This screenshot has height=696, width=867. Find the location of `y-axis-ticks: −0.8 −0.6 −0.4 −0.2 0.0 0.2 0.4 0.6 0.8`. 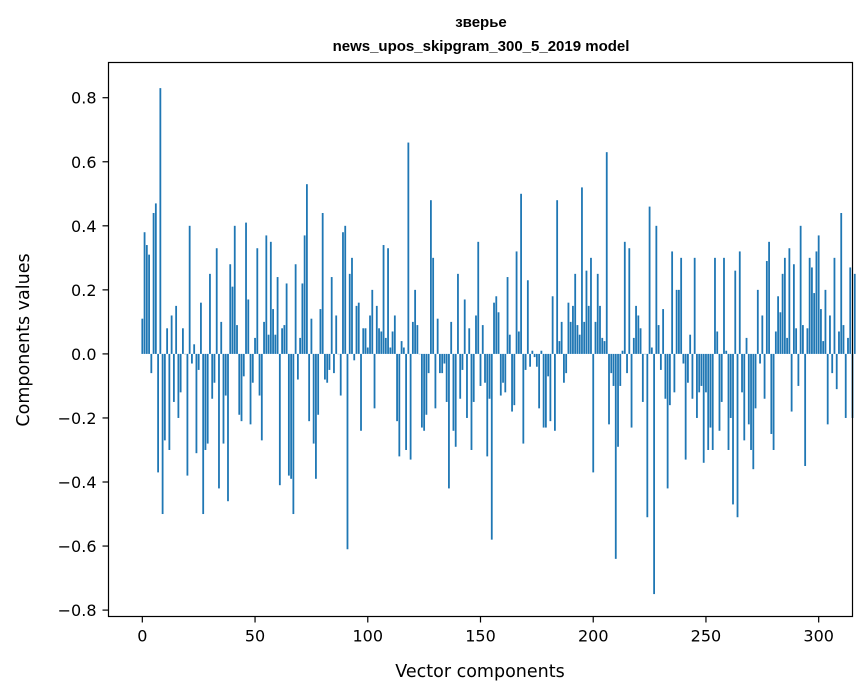

y-axis-ticks: −0.8 −0.6 −0.4 −0.2 0.0 0.2 0.4 0.6 0.8 is located at coordinates (83, 354).